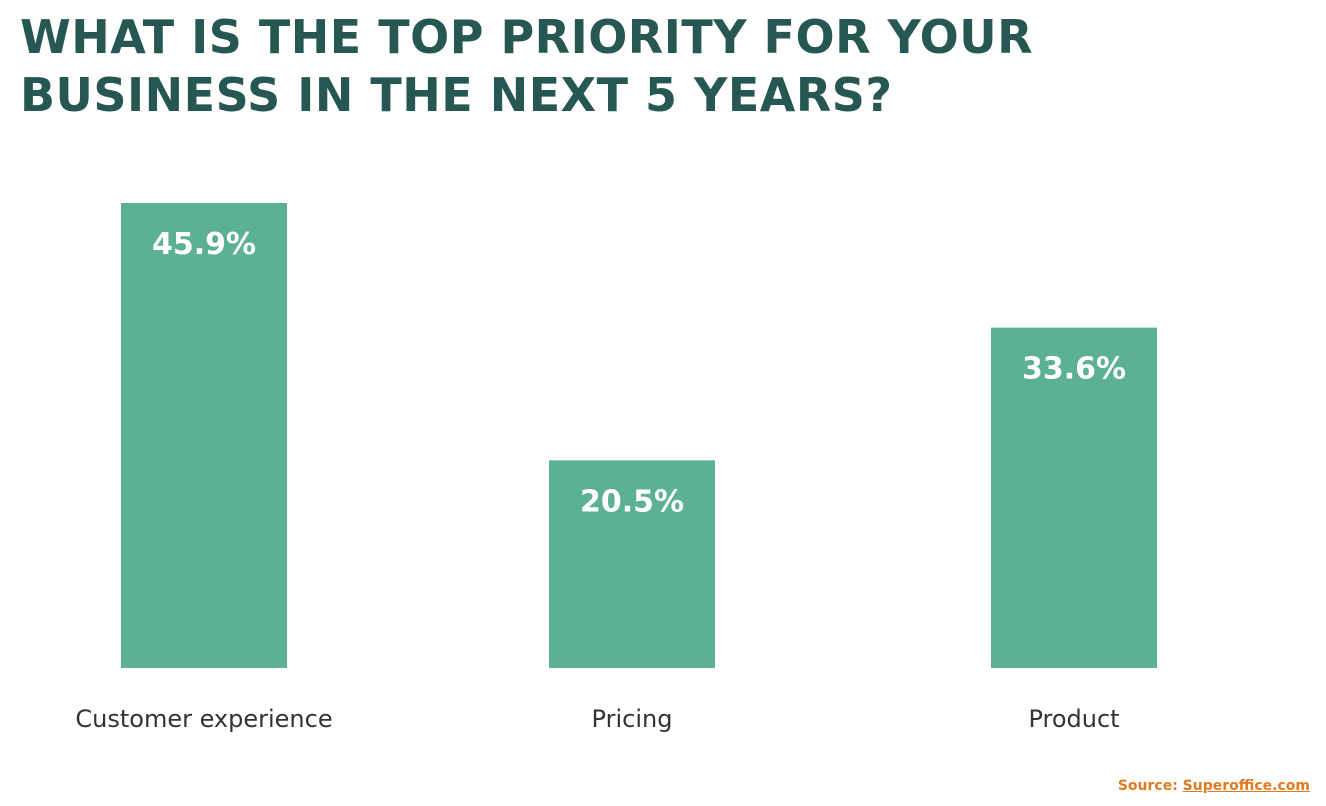 This screenshot has width=1326, height=806. I want to click on chart-title-line-2: BUSINESS IN THE NEXT 5 YEARS?, so click(456, 95).